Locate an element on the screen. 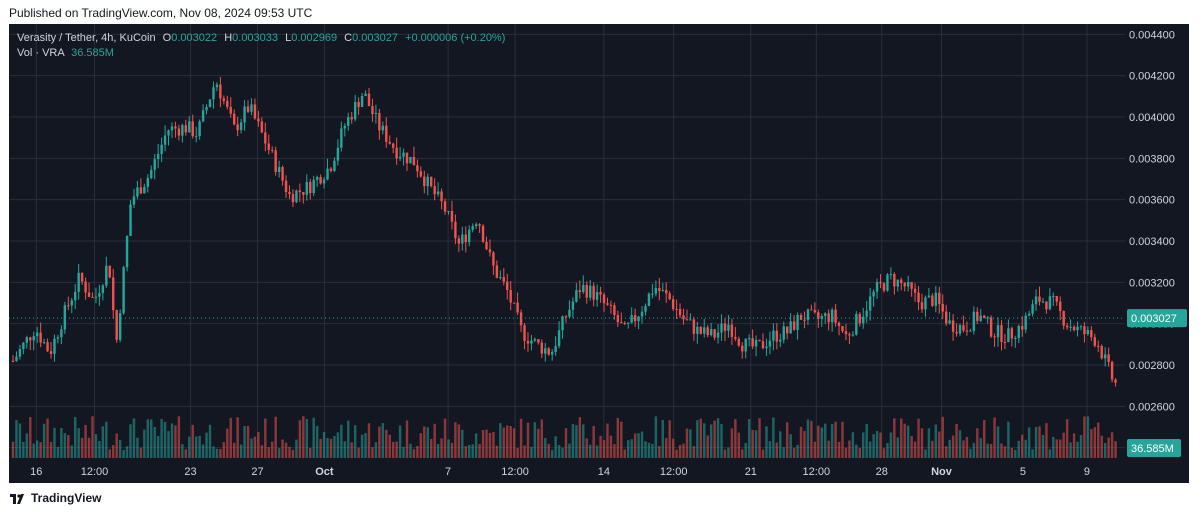 Image resolution: width=1200 pixels, height=513 pixels. time-tick-label: 7 is located at coordinates (448, 472).